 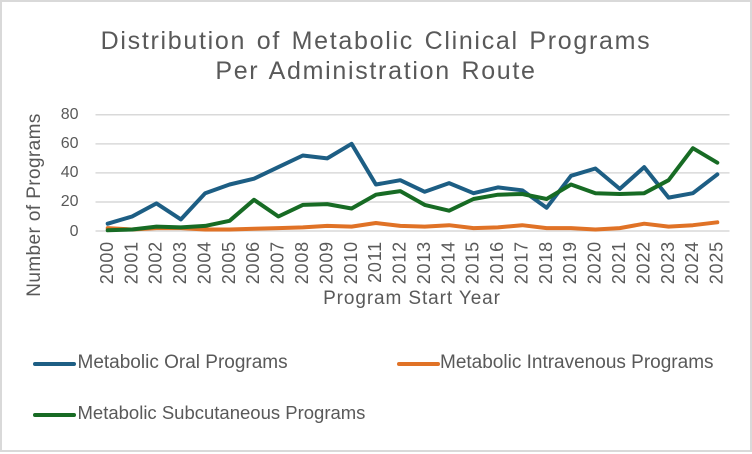 I want to click on svg-text: 2021, so click(x=619, y=262).